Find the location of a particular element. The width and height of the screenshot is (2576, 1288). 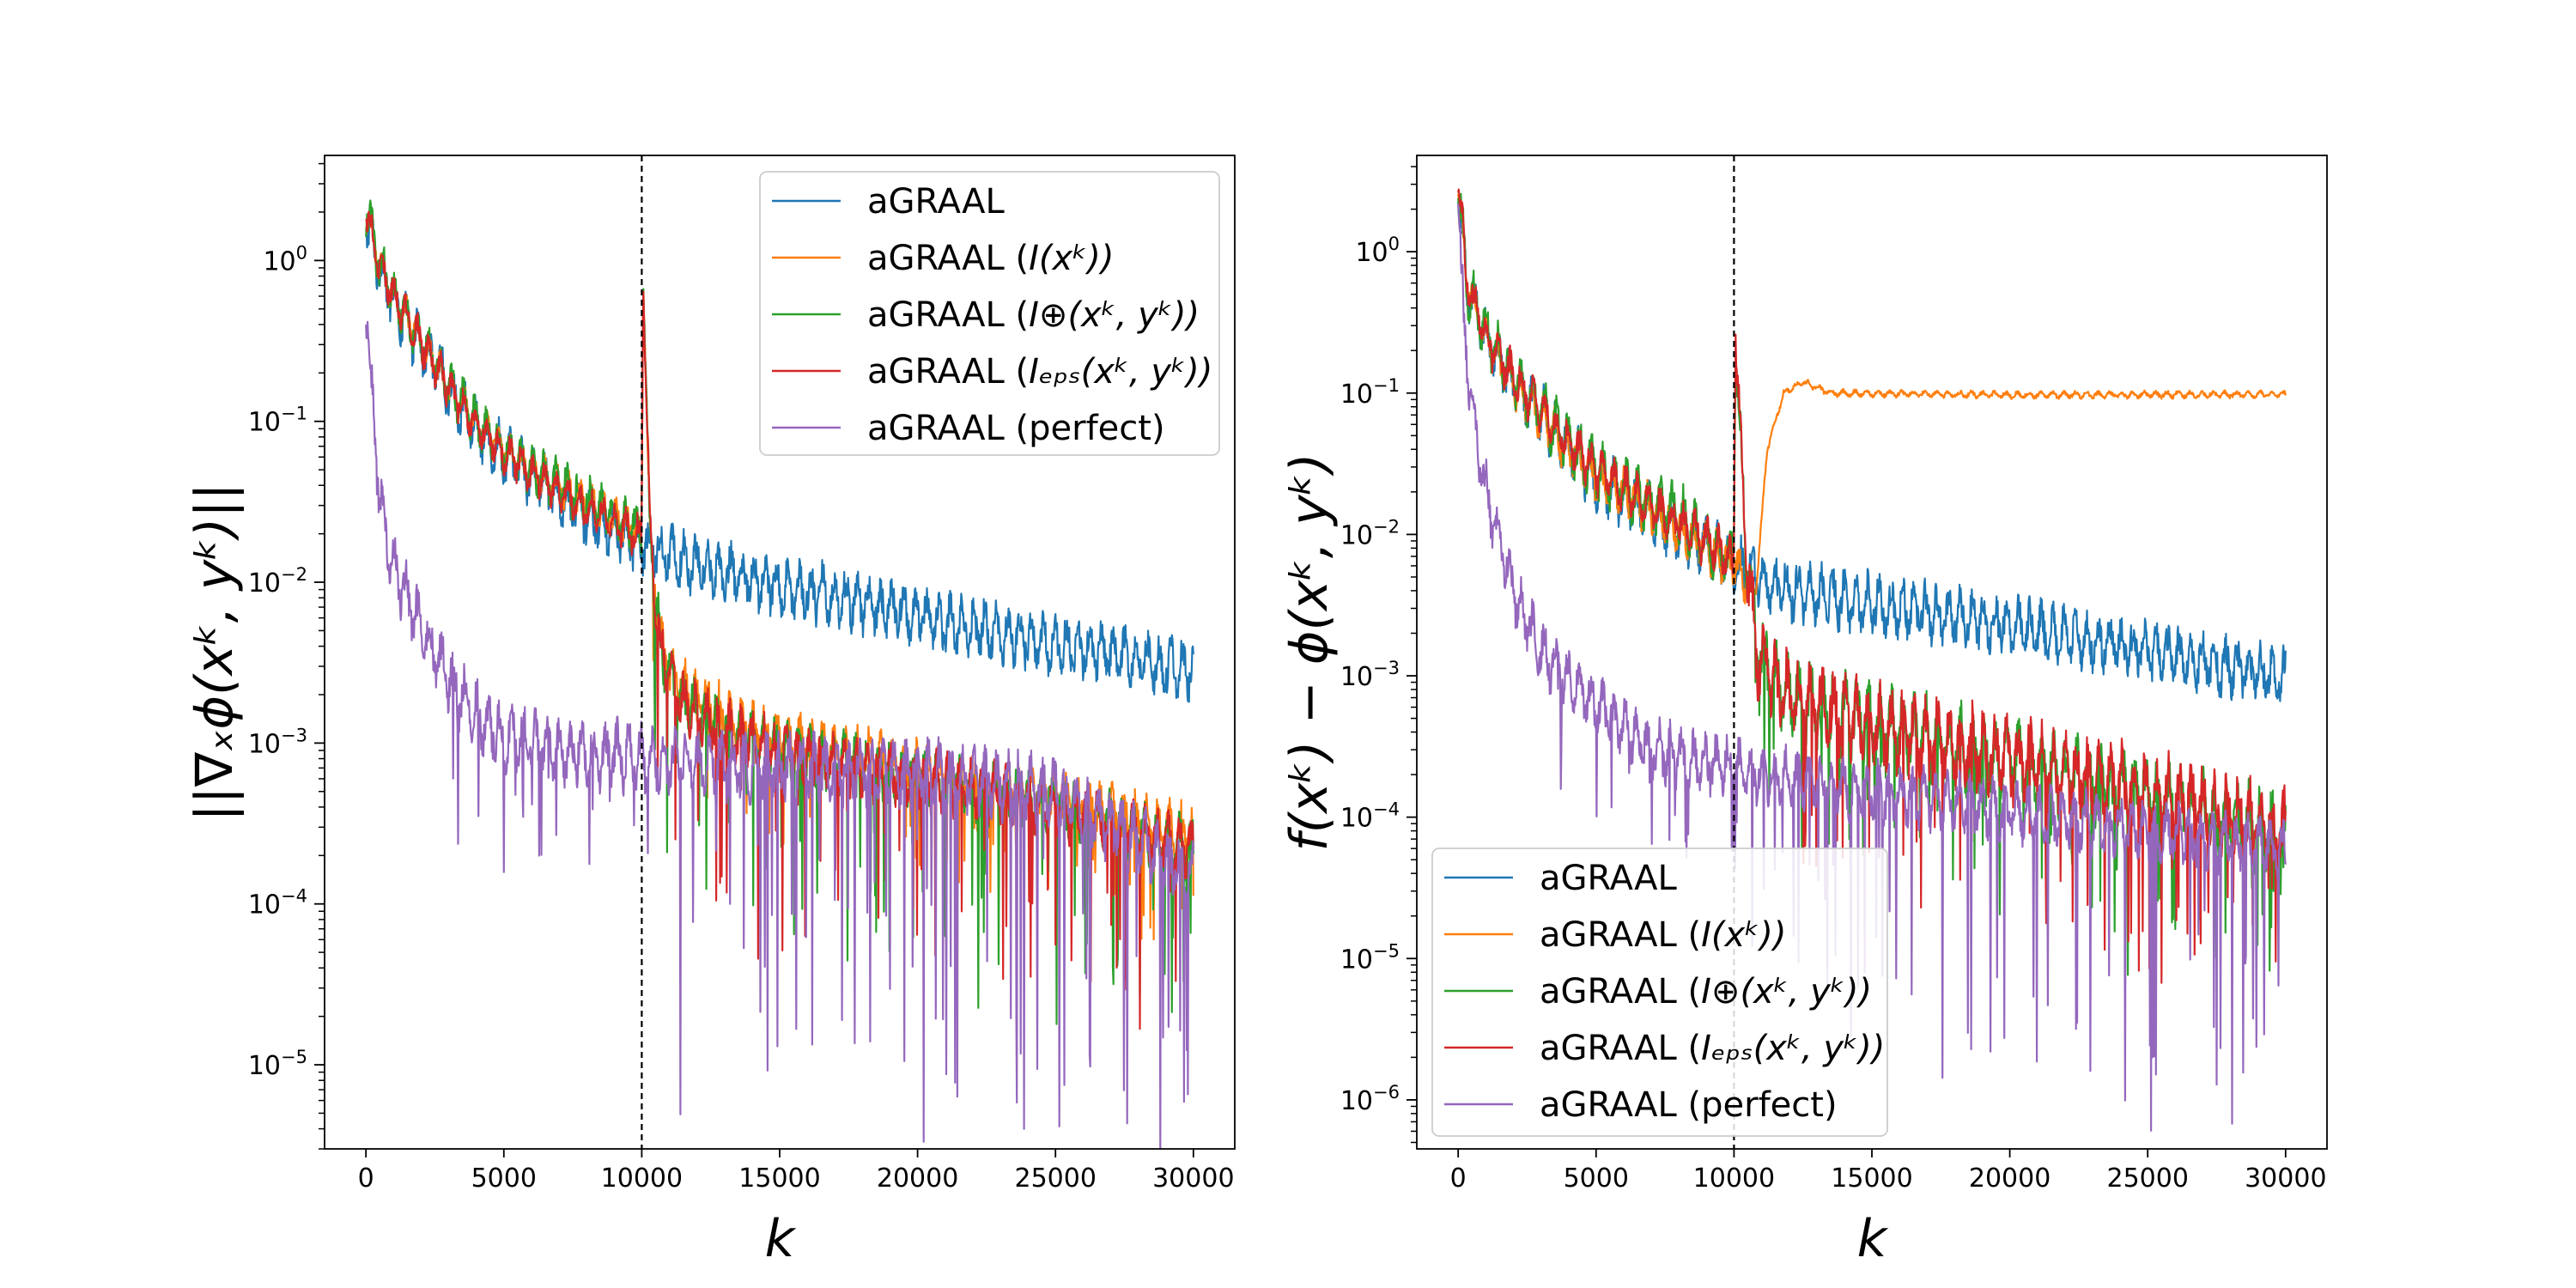

y-tick-label: 10⁻⁶ is located at coordinates (1370, 1099).